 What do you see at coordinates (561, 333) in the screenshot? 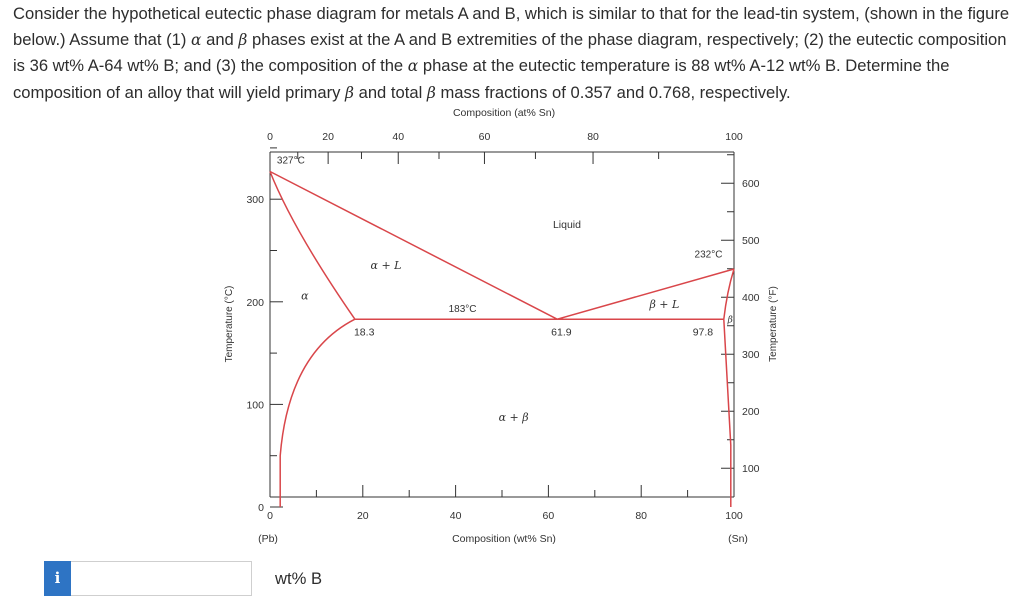
I see `eutectic-composition-label: 61.9` at bounding box center [561, 333].